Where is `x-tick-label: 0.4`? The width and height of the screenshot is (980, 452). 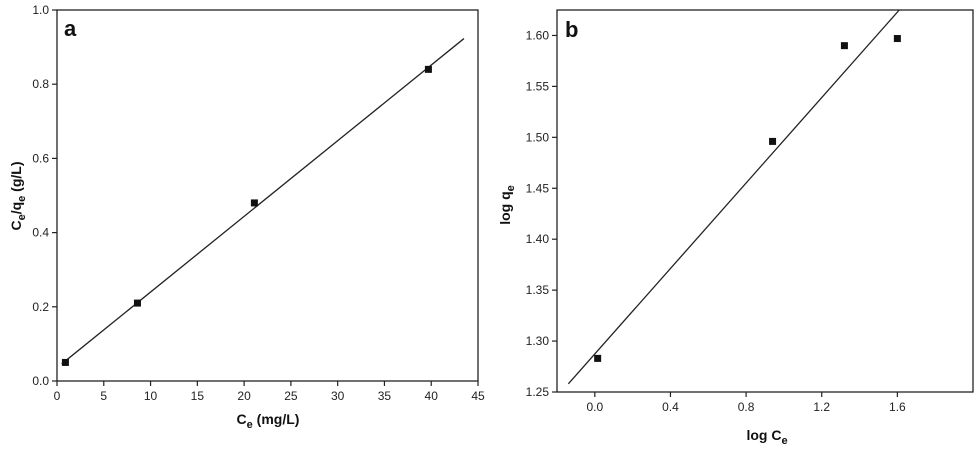 x-tick-label: 0.4 is located at coordinates (670, 407).